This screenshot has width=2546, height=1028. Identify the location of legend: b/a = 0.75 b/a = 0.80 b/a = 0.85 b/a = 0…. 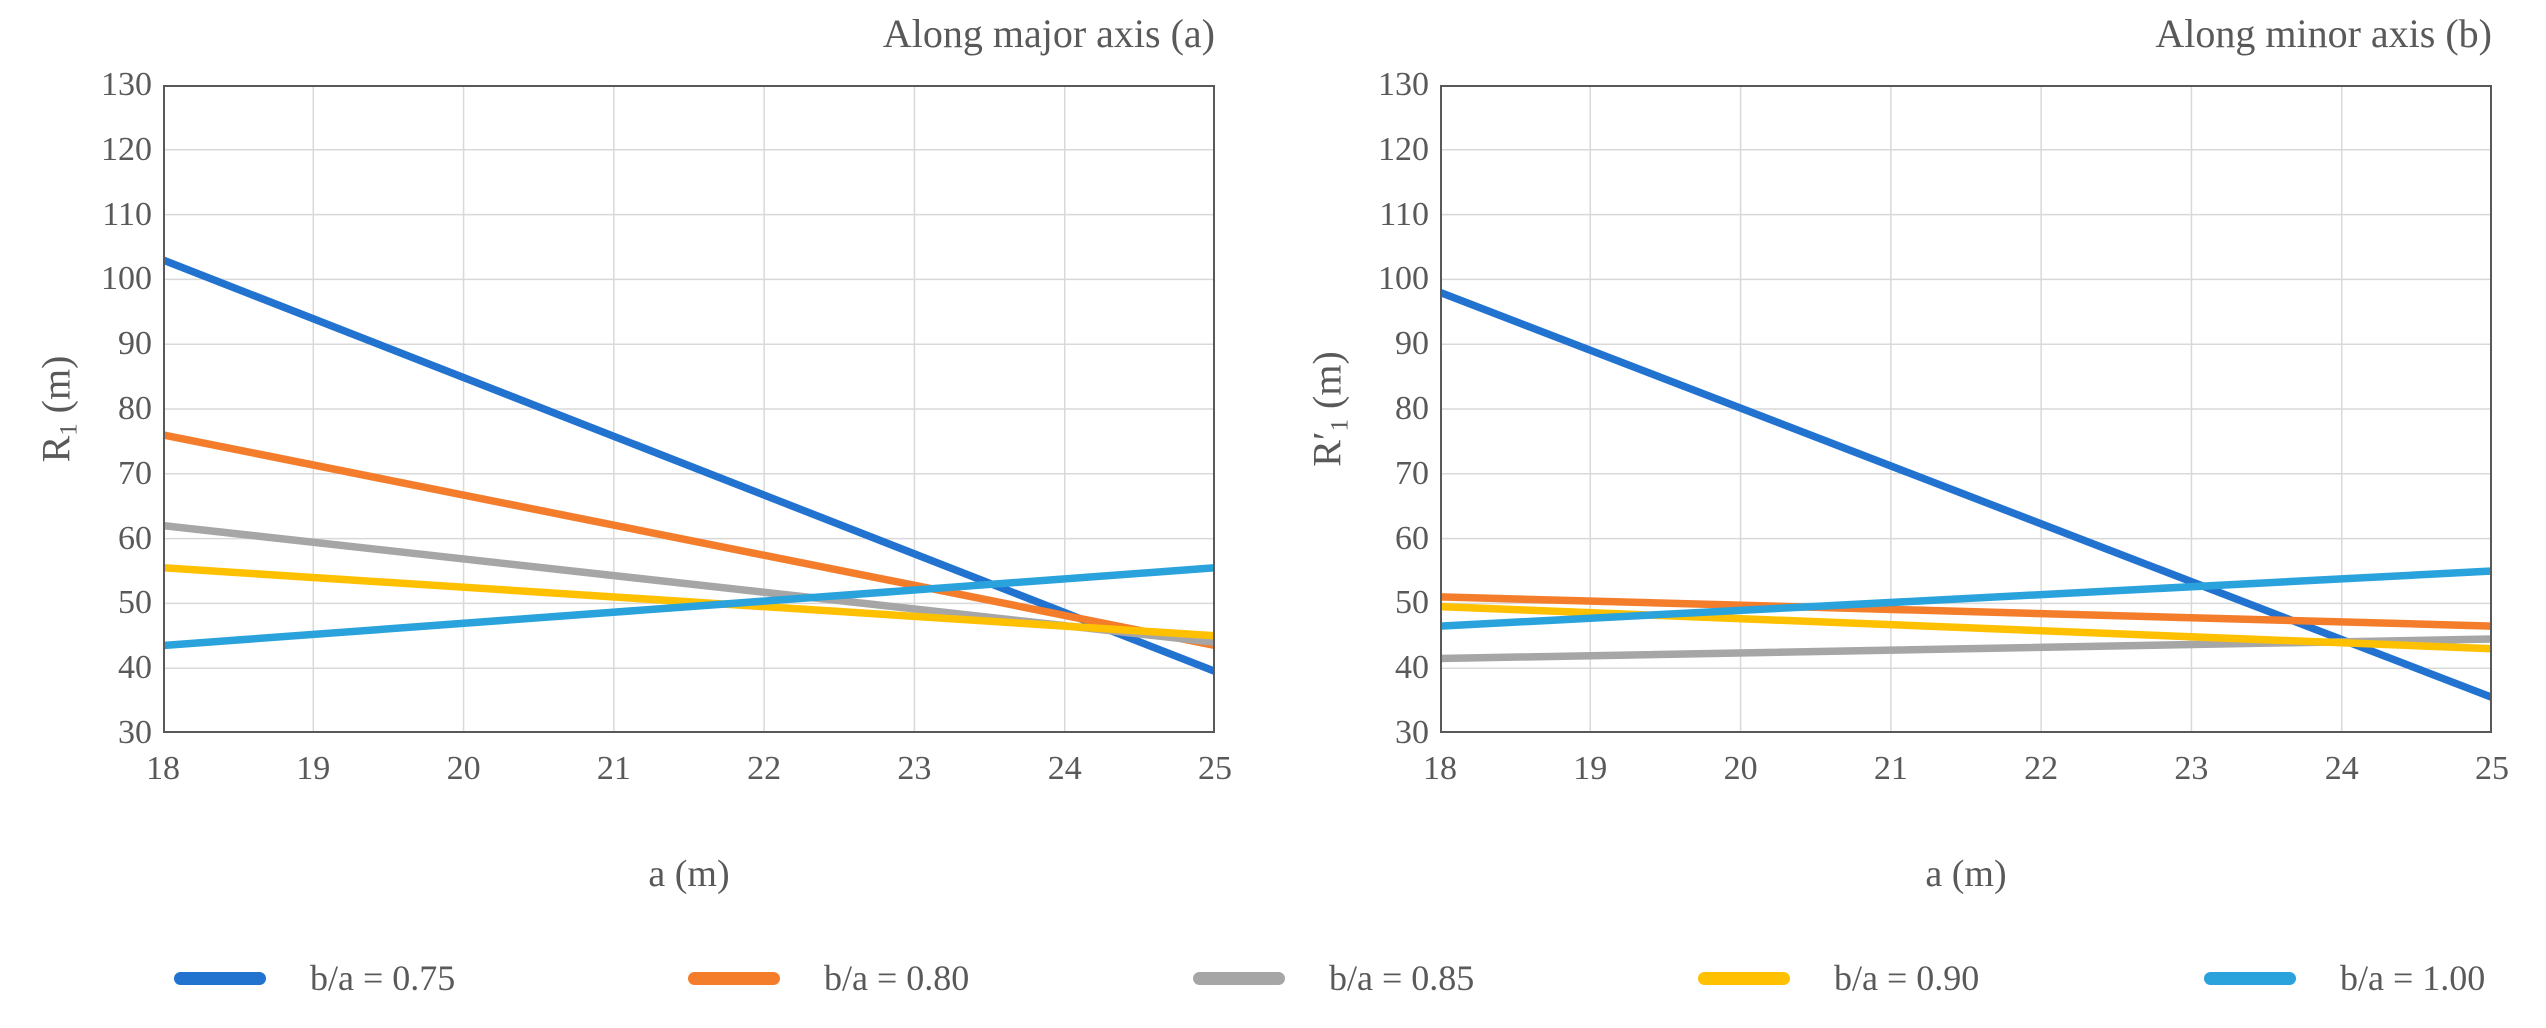
(1273, 978).